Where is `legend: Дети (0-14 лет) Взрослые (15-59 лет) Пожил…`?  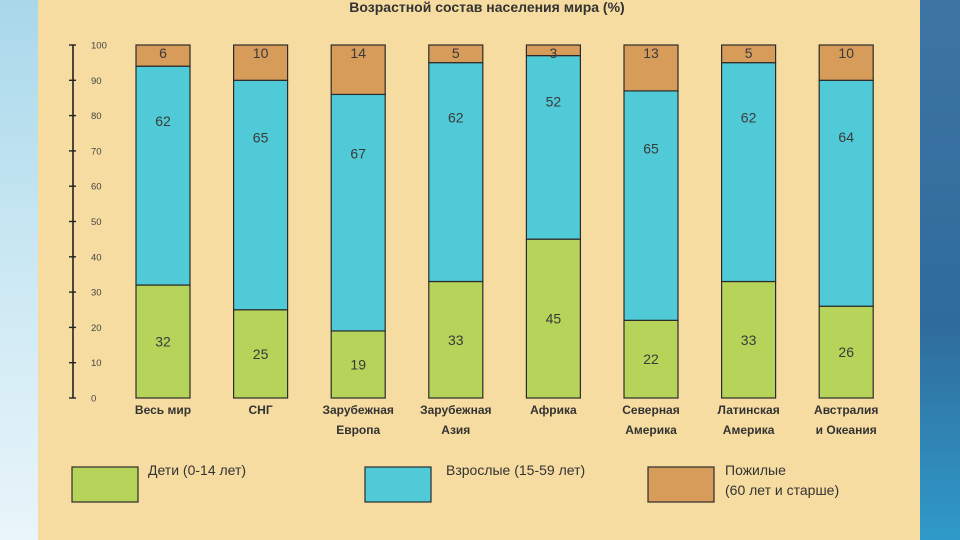 legend: Дети (0-14 лет) Взрослые (15-59 лет) Пожил… is located at coordinates (455, 482).